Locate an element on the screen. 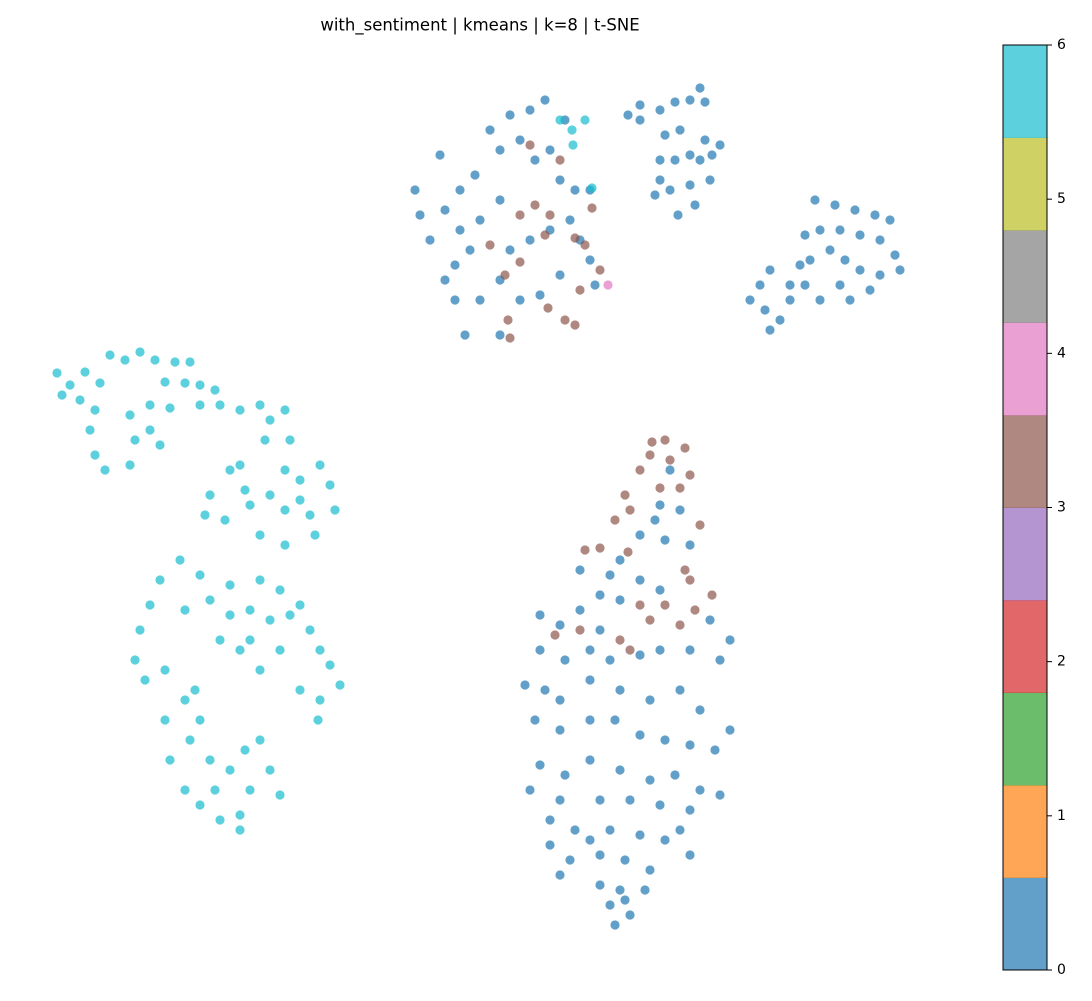  colorbar-band is located at coordinates (1025, 184).